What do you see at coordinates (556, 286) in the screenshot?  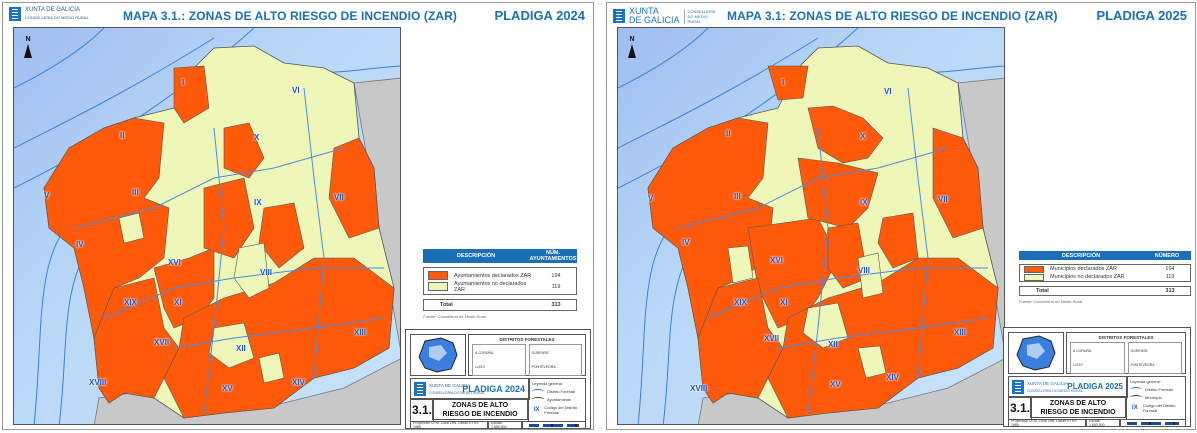 I see `legend-value: 119` at bounding box center [556, 286].